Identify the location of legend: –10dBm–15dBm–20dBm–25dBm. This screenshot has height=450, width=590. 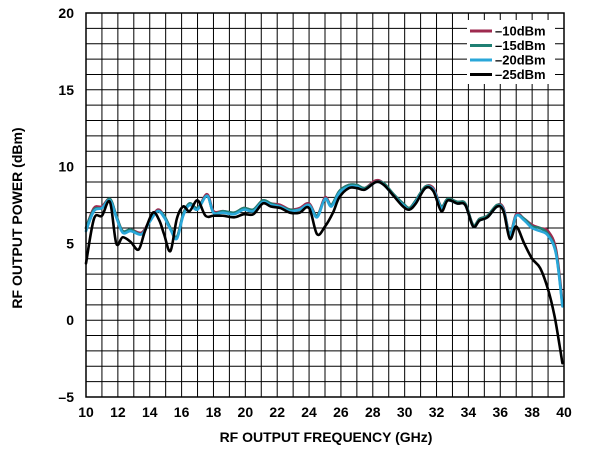
(511, 52).